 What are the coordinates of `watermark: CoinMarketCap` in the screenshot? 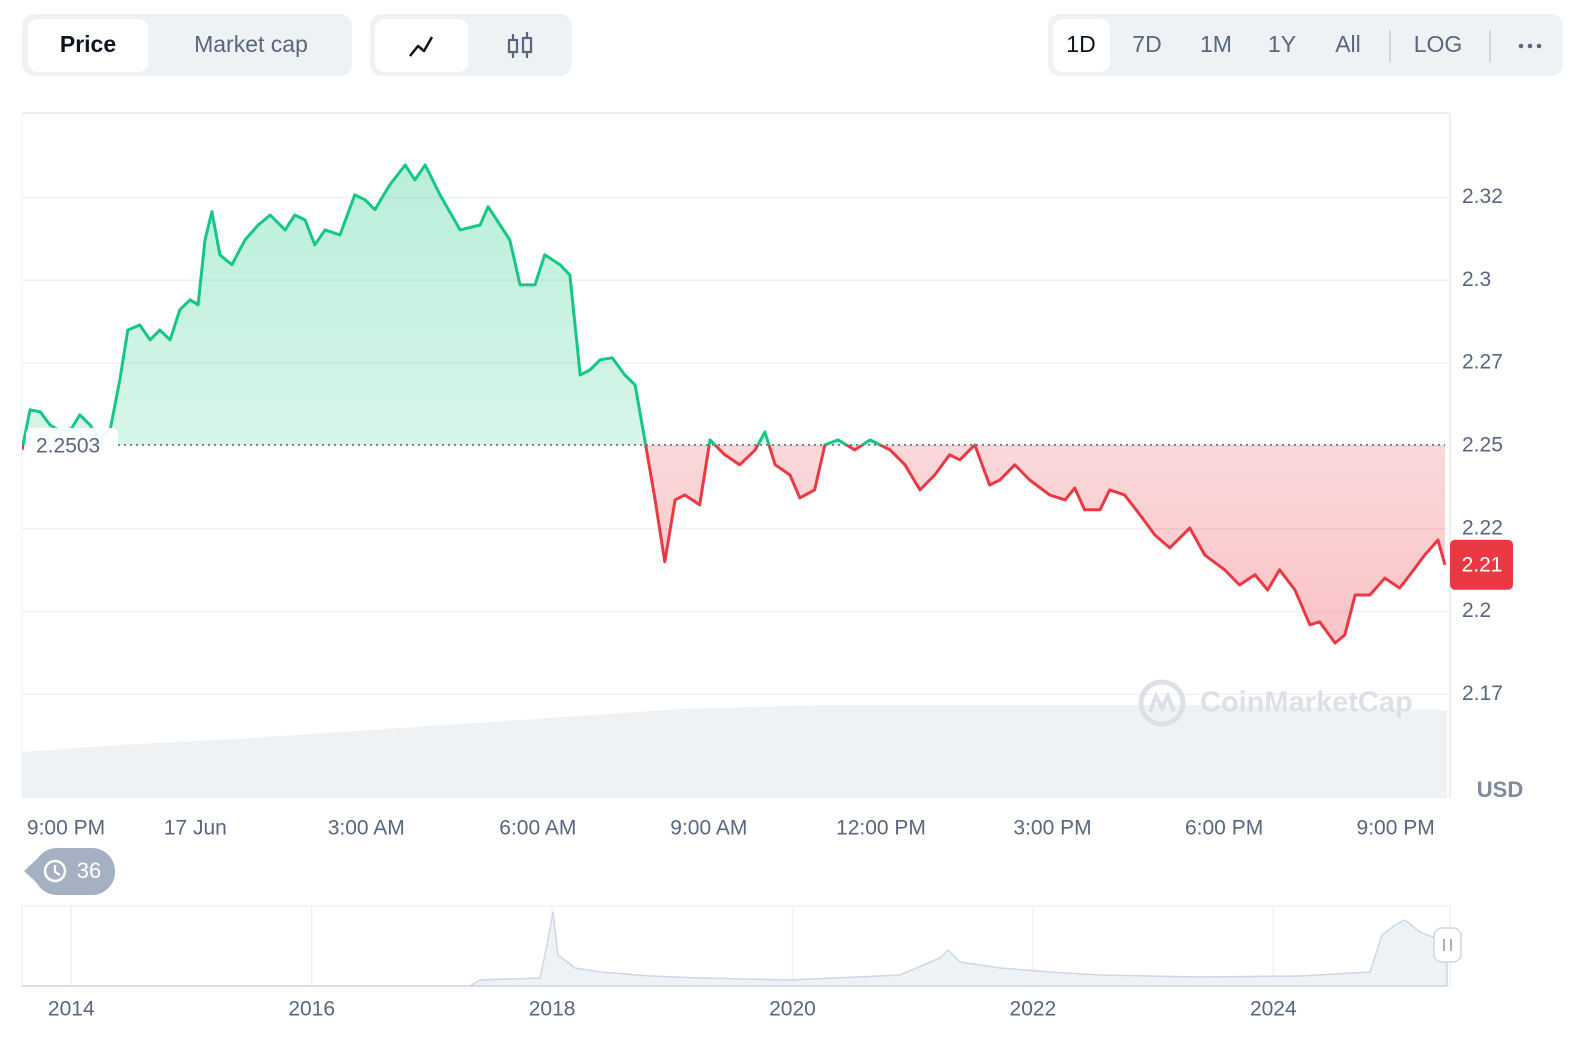 It's located at (1275, 703).